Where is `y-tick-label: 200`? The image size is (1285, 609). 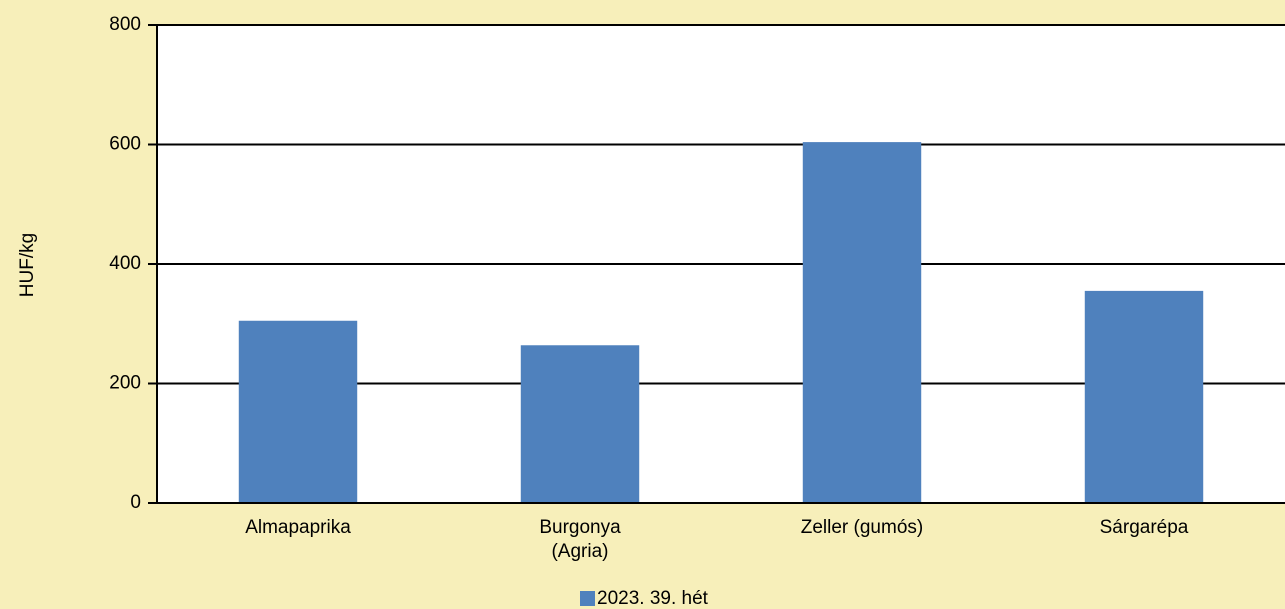
y-tick-label: 200 is located at coordinates (125, 383).